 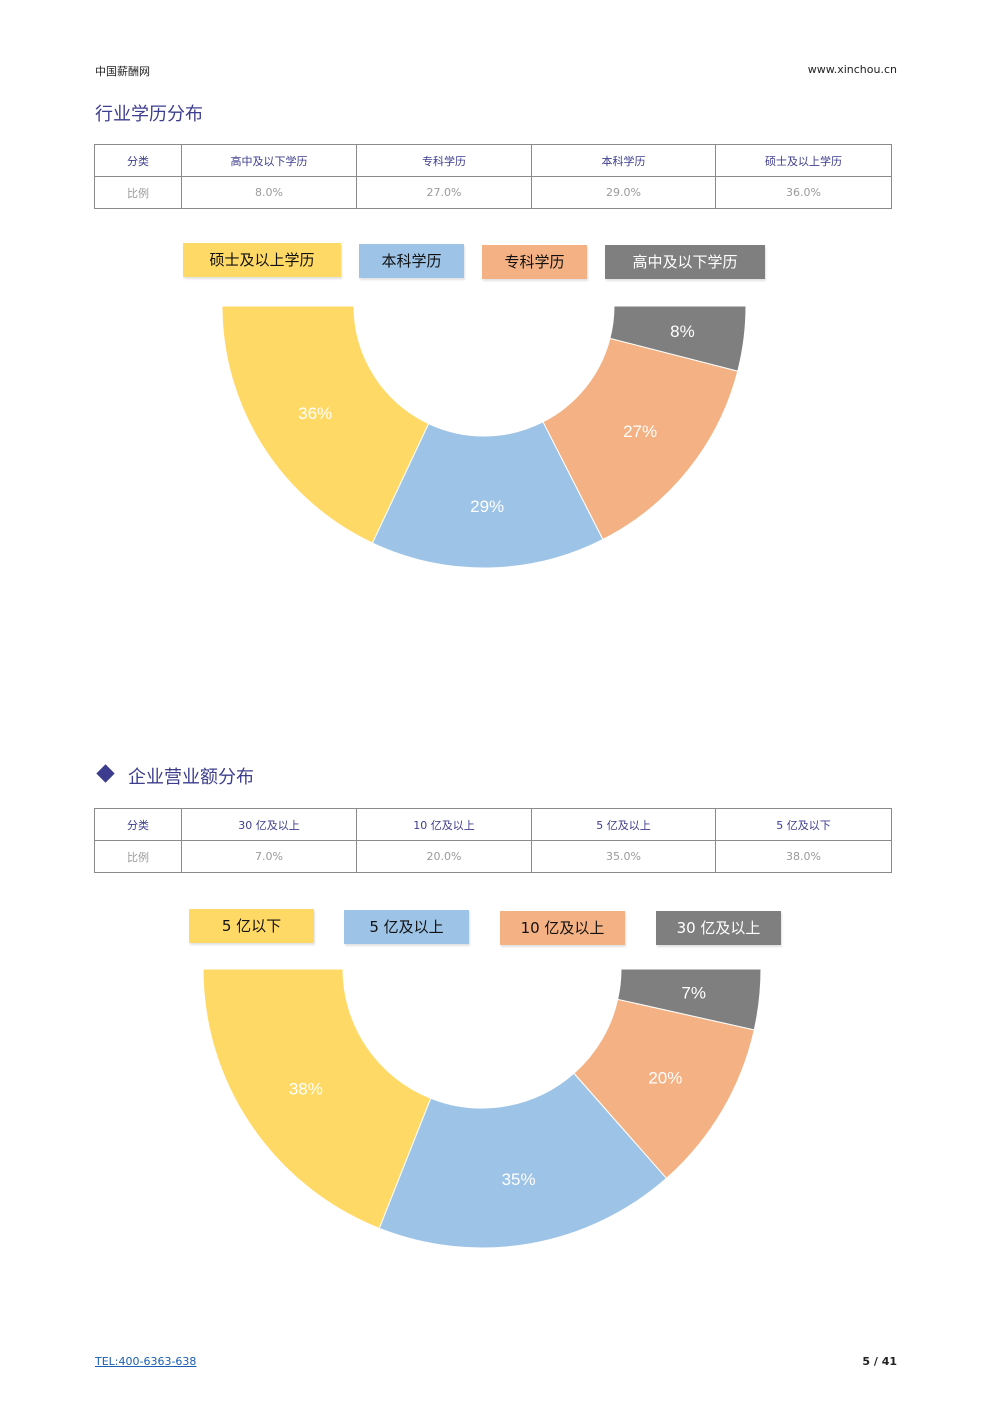 What do you see at coordinates (562, 928) in the screenshot?
I see `legend-item: 10 亿及以上` at bounding box center [562, 928].